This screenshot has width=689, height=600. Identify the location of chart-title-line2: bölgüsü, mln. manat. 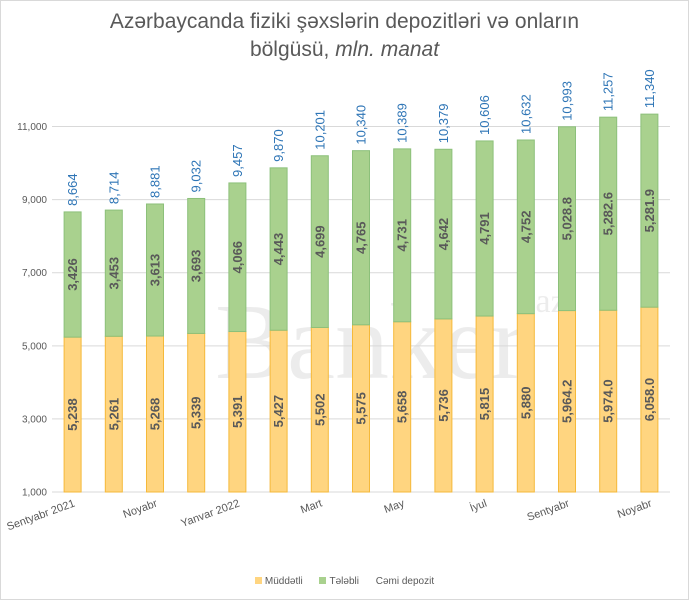
(344, 50).